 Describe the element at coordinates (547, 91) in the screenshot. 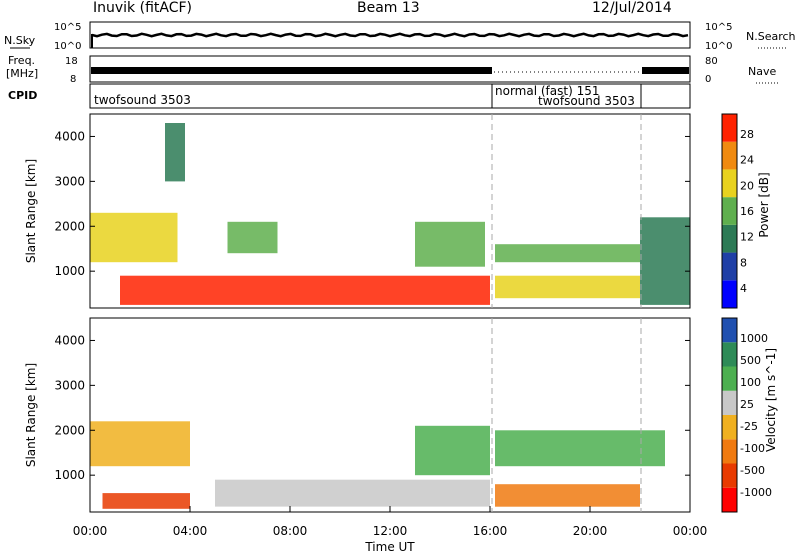

I see `cpid-segment-2: normal (fast) 151` at that location.